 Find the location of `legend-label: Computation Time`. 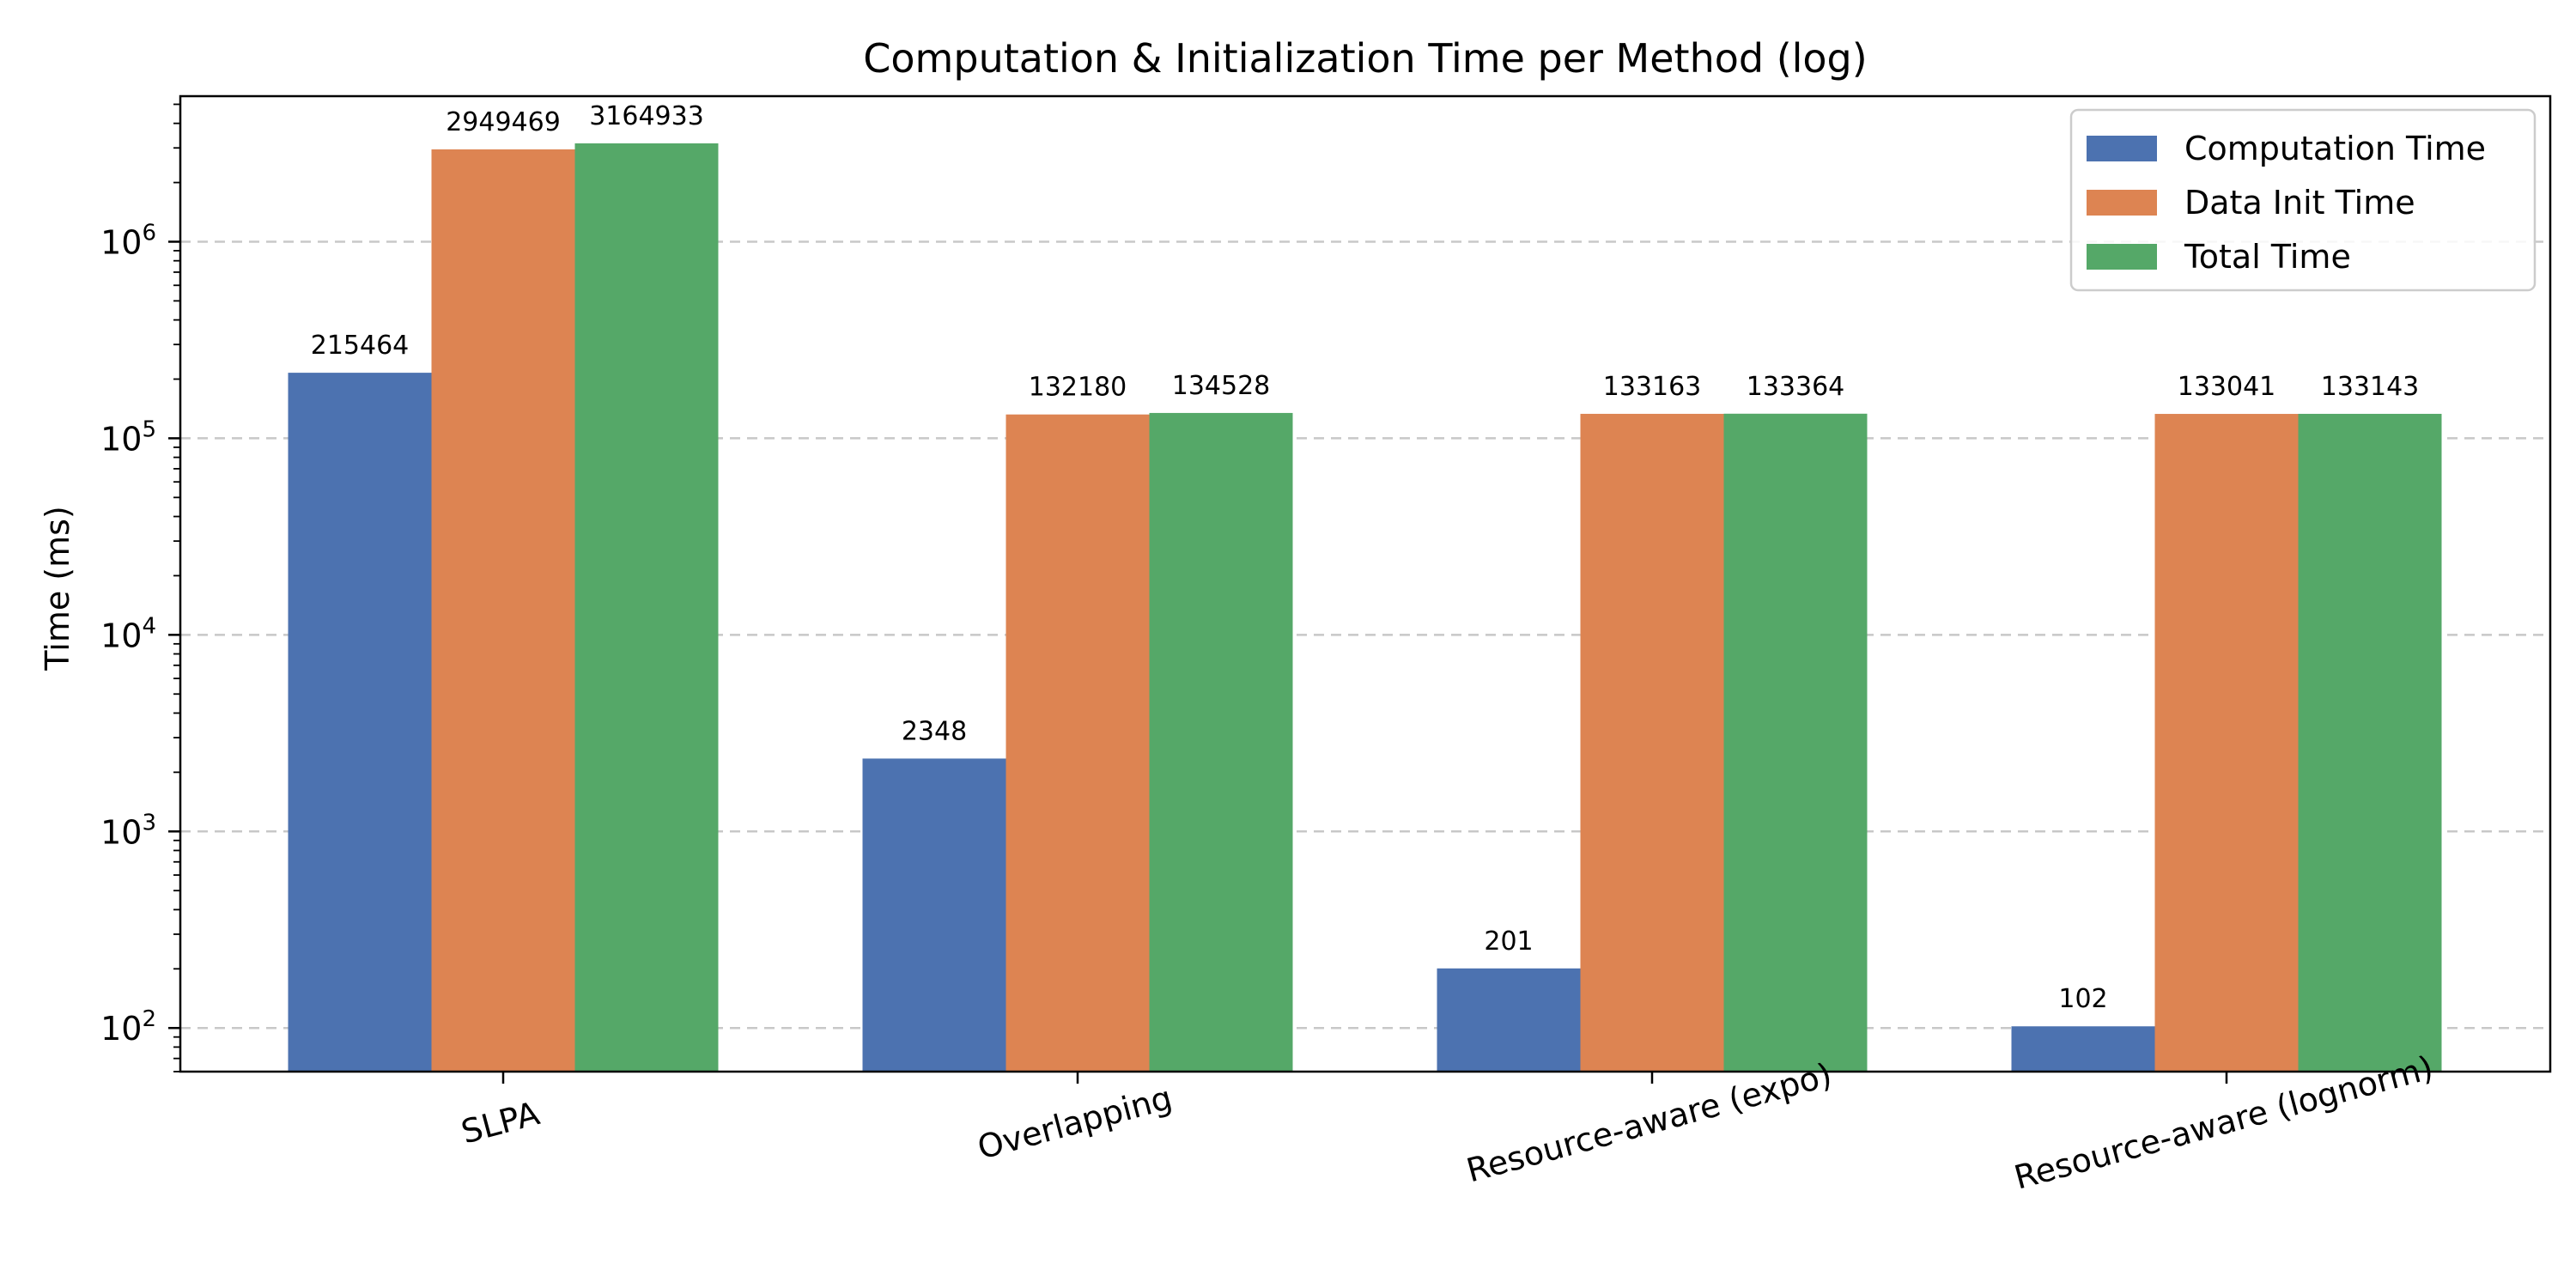

legend-label: Computation Time is located at coordinates (2335, 148).